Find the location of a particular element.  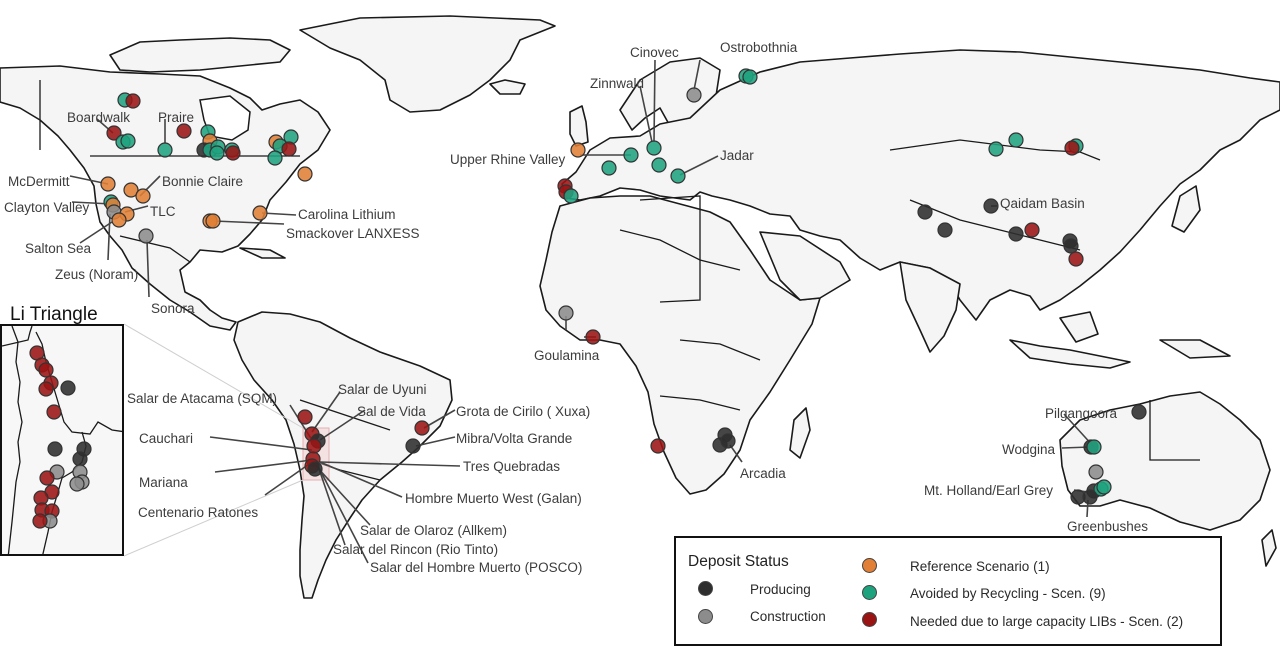

deposit-label: Grota de Cirilo ( Xuxa) is located at coordinates (523, 411).